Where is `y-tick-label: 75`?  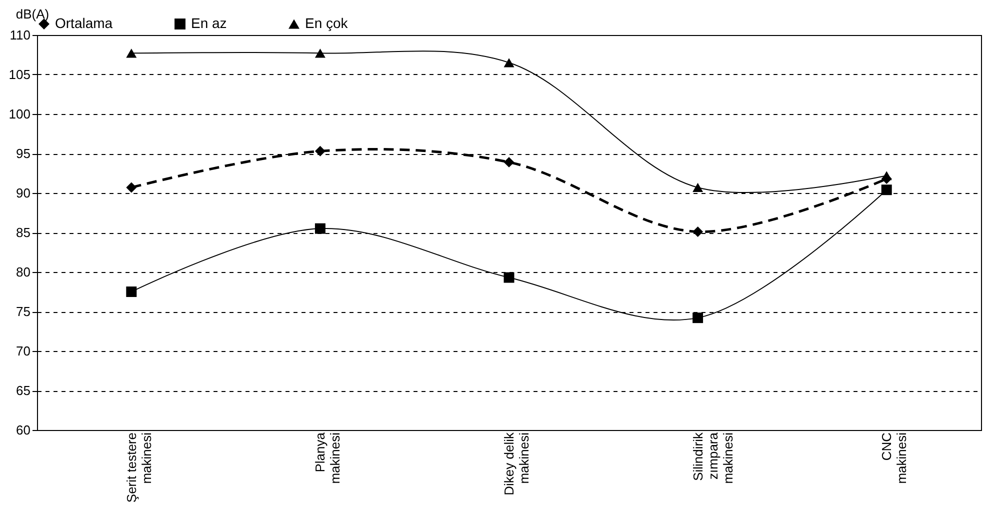 y-tick-label: 75 is located at coordinates (23, 311).